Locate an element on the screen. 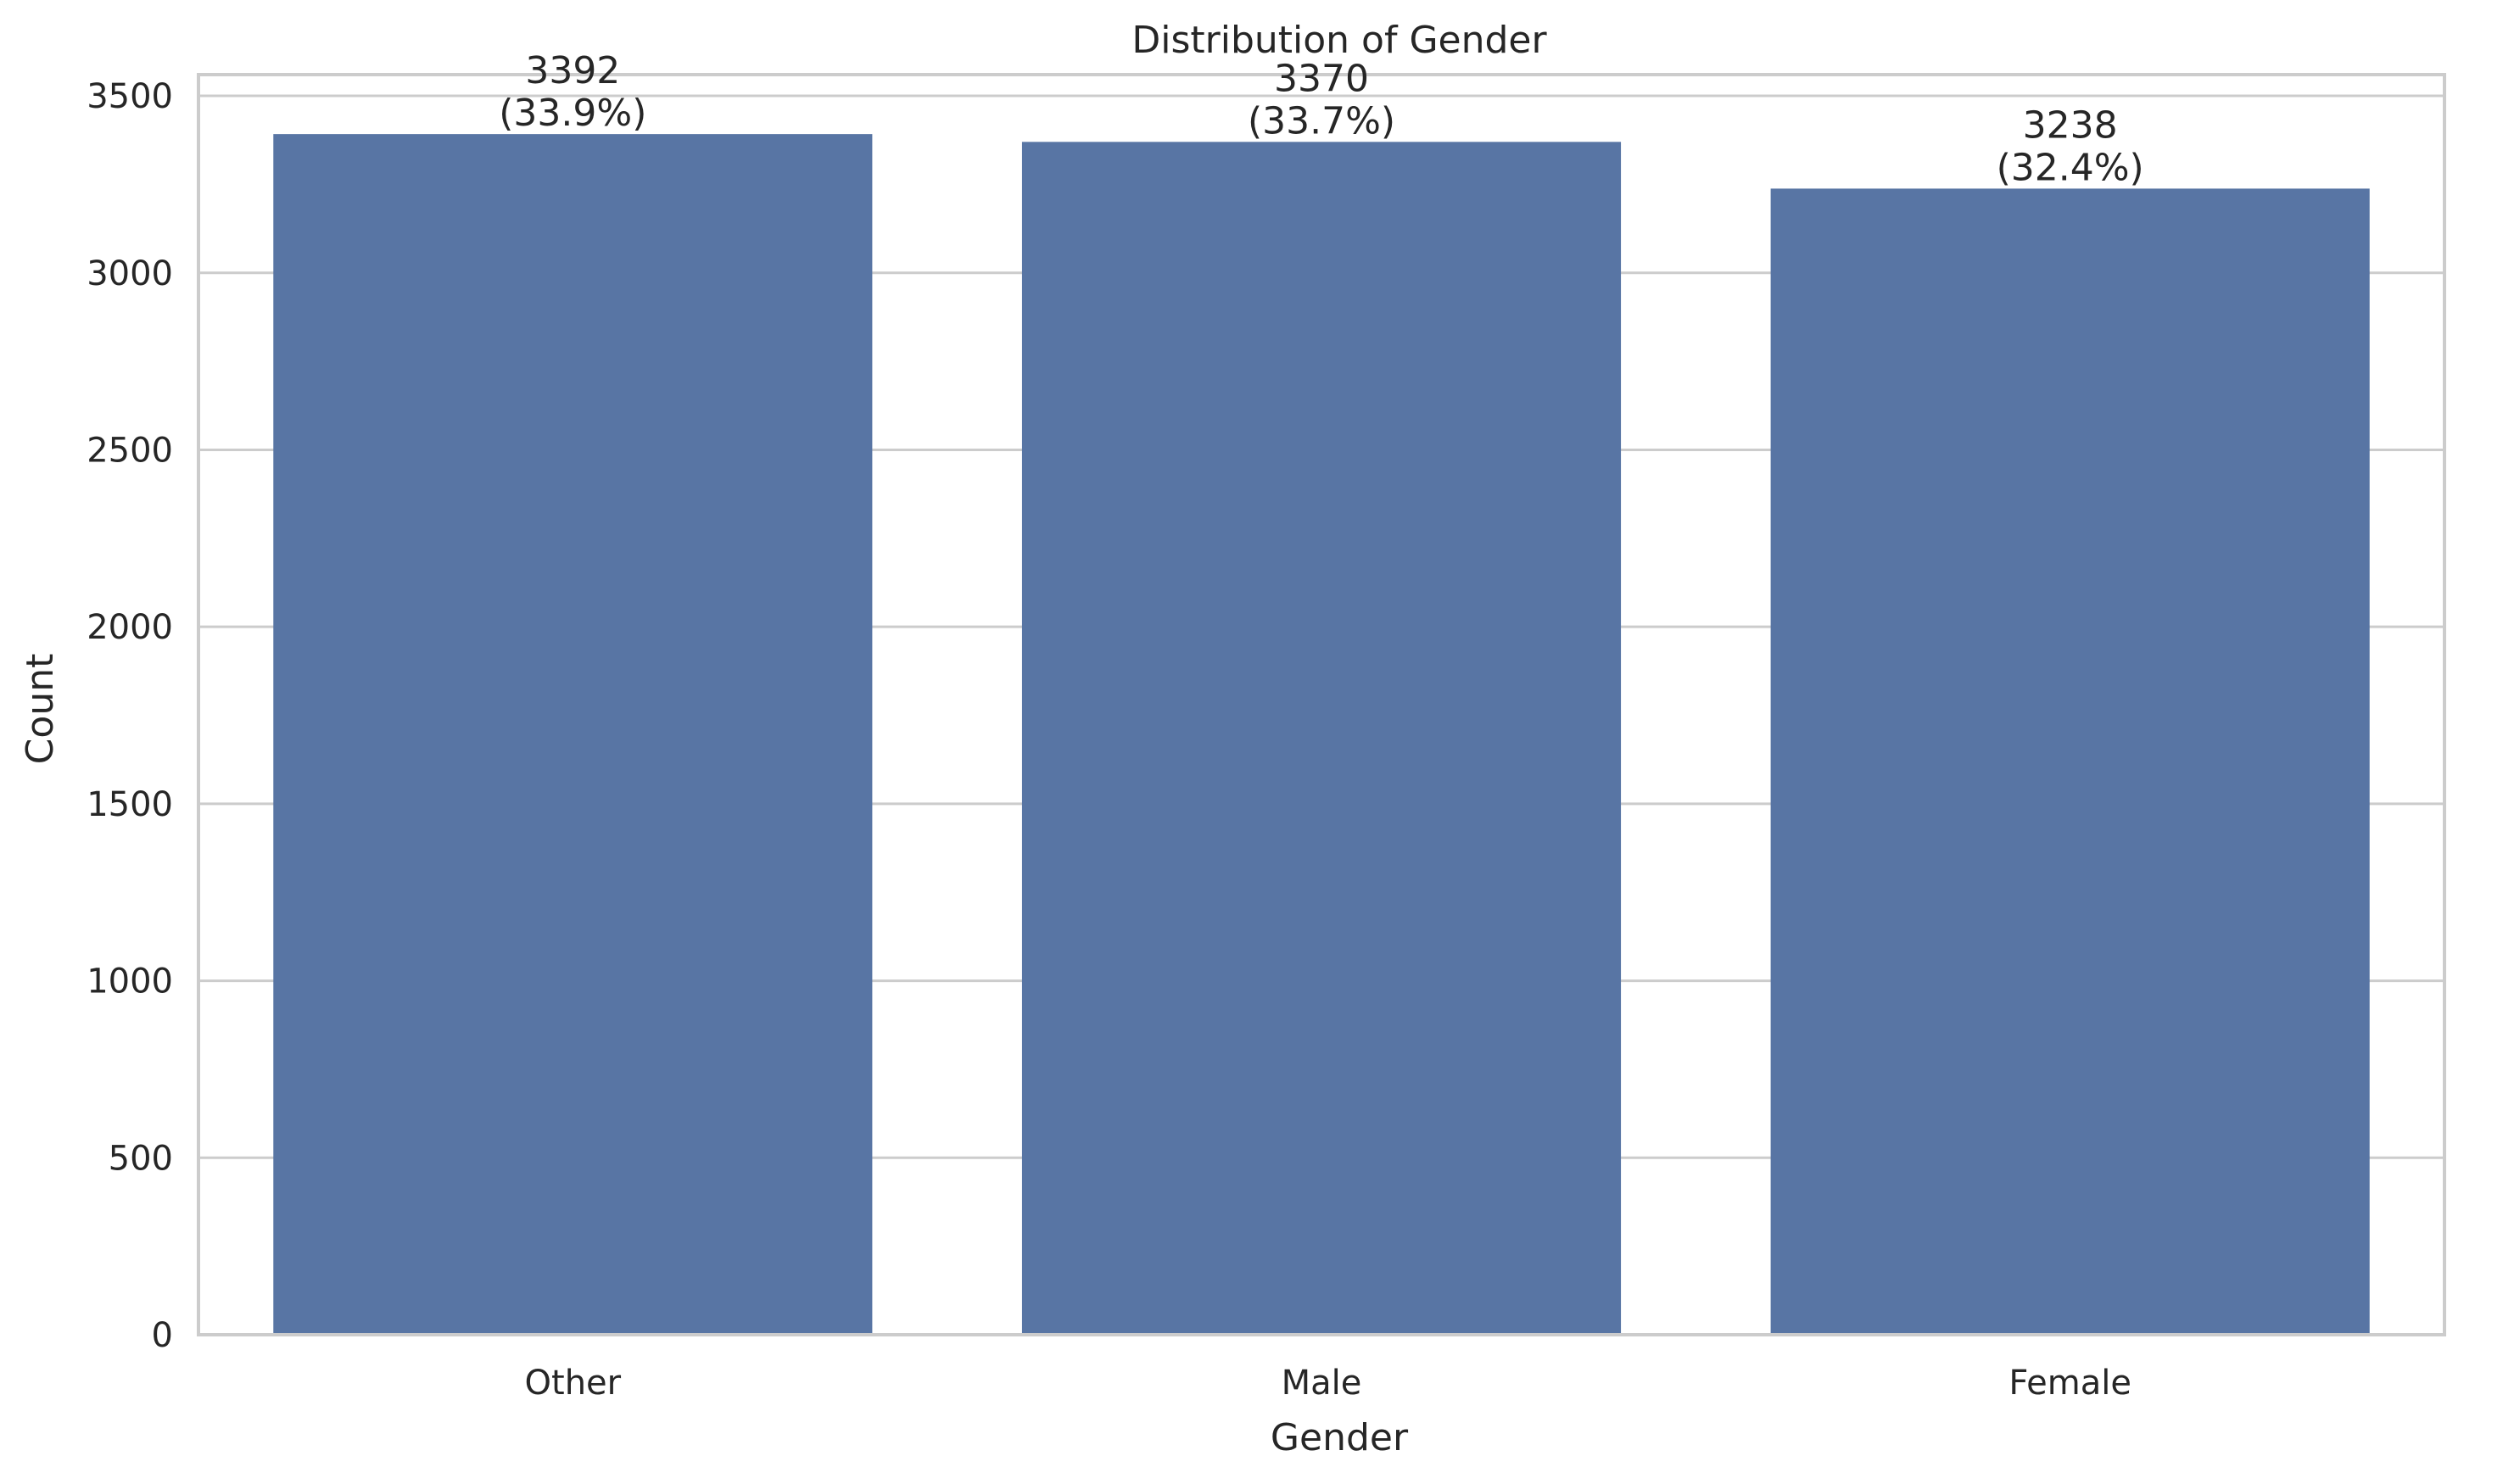 The width and height of the screenshot is (2503, 1484). x-axis-title: Gender is located at coordinates (1340, 1437).